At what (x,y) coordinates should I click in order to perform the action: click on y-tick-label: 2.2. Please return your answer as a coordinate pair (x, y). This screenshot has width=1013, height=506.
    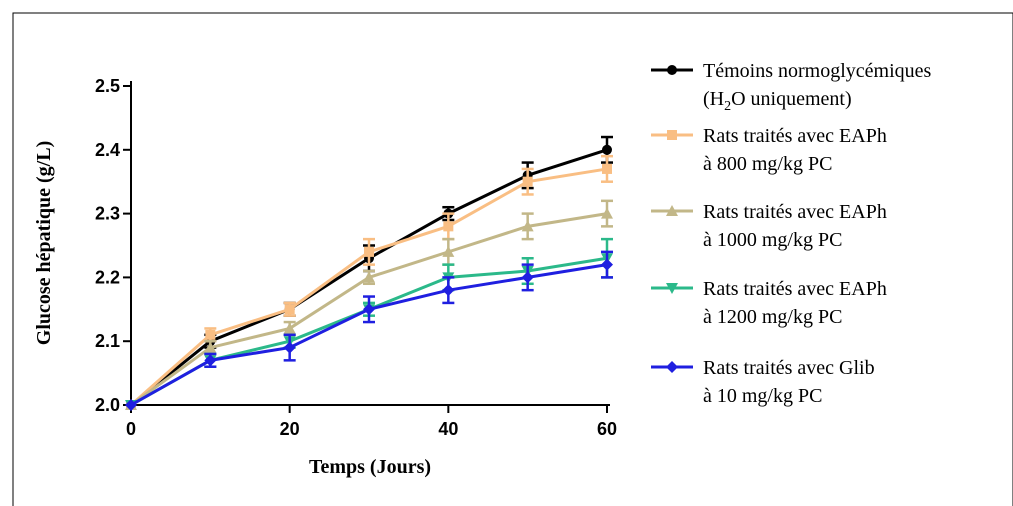
    Looking at the image, I should click on (107, 277).